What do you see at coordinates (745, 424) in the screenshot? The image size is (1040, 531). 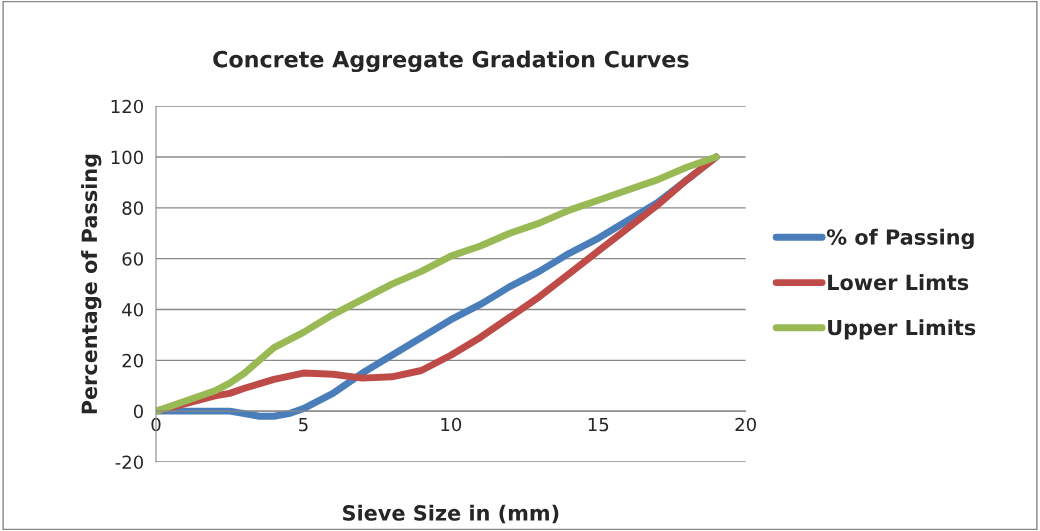 I see `x-tick-label: 20` at bounding box center [745, 424].